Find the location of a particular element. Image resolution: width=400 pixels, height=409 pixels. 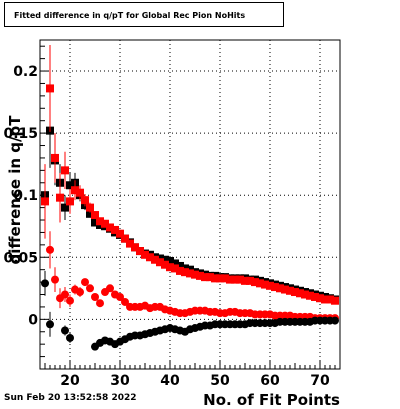

y-axis-label: difference in q/pT is located at coordinates (15, 190).